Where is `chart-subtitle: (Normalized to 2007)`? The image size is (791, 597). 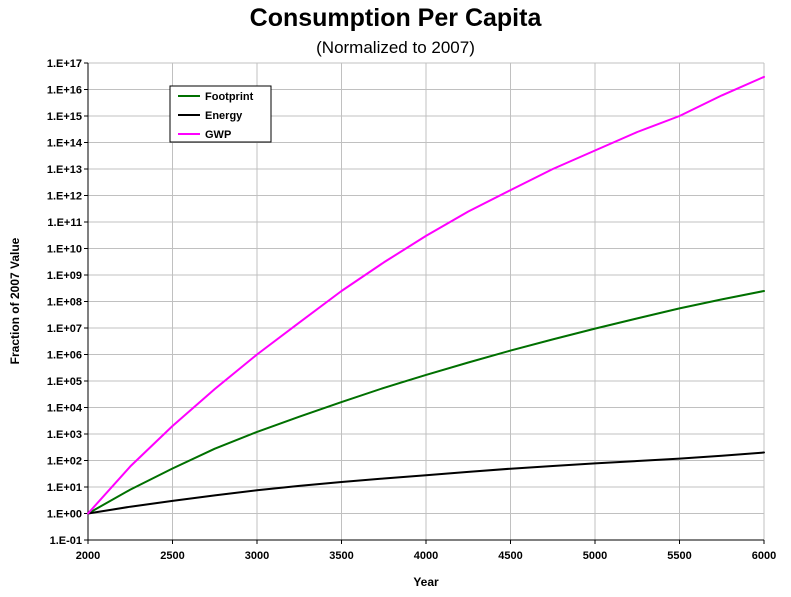 chart-subtitle: (Normalized to 2007) is located at coordinates (395, 47).